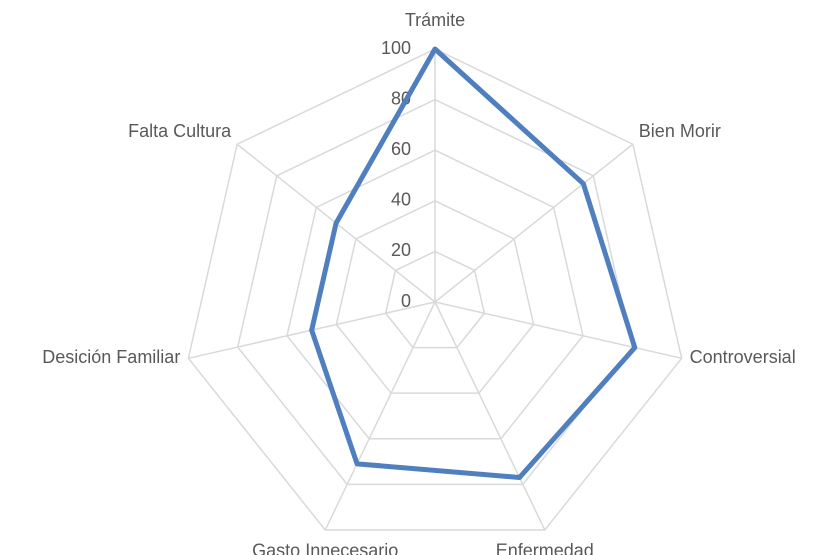 The image size is (828, 555). I want to click on category-label: Gasto Innecesario, so click(325, 548).